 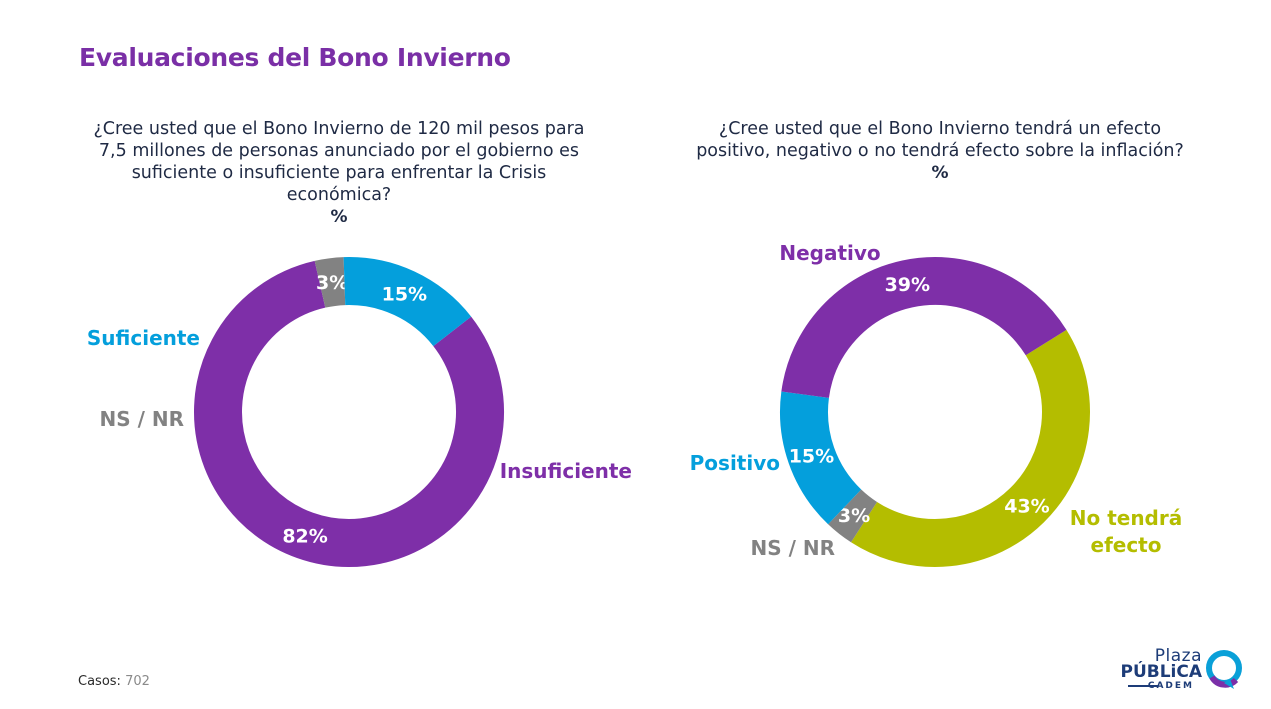 I want to click on chart-2-value-label-no-tendr-efecto: 43%, so click(x=1026, y=506).